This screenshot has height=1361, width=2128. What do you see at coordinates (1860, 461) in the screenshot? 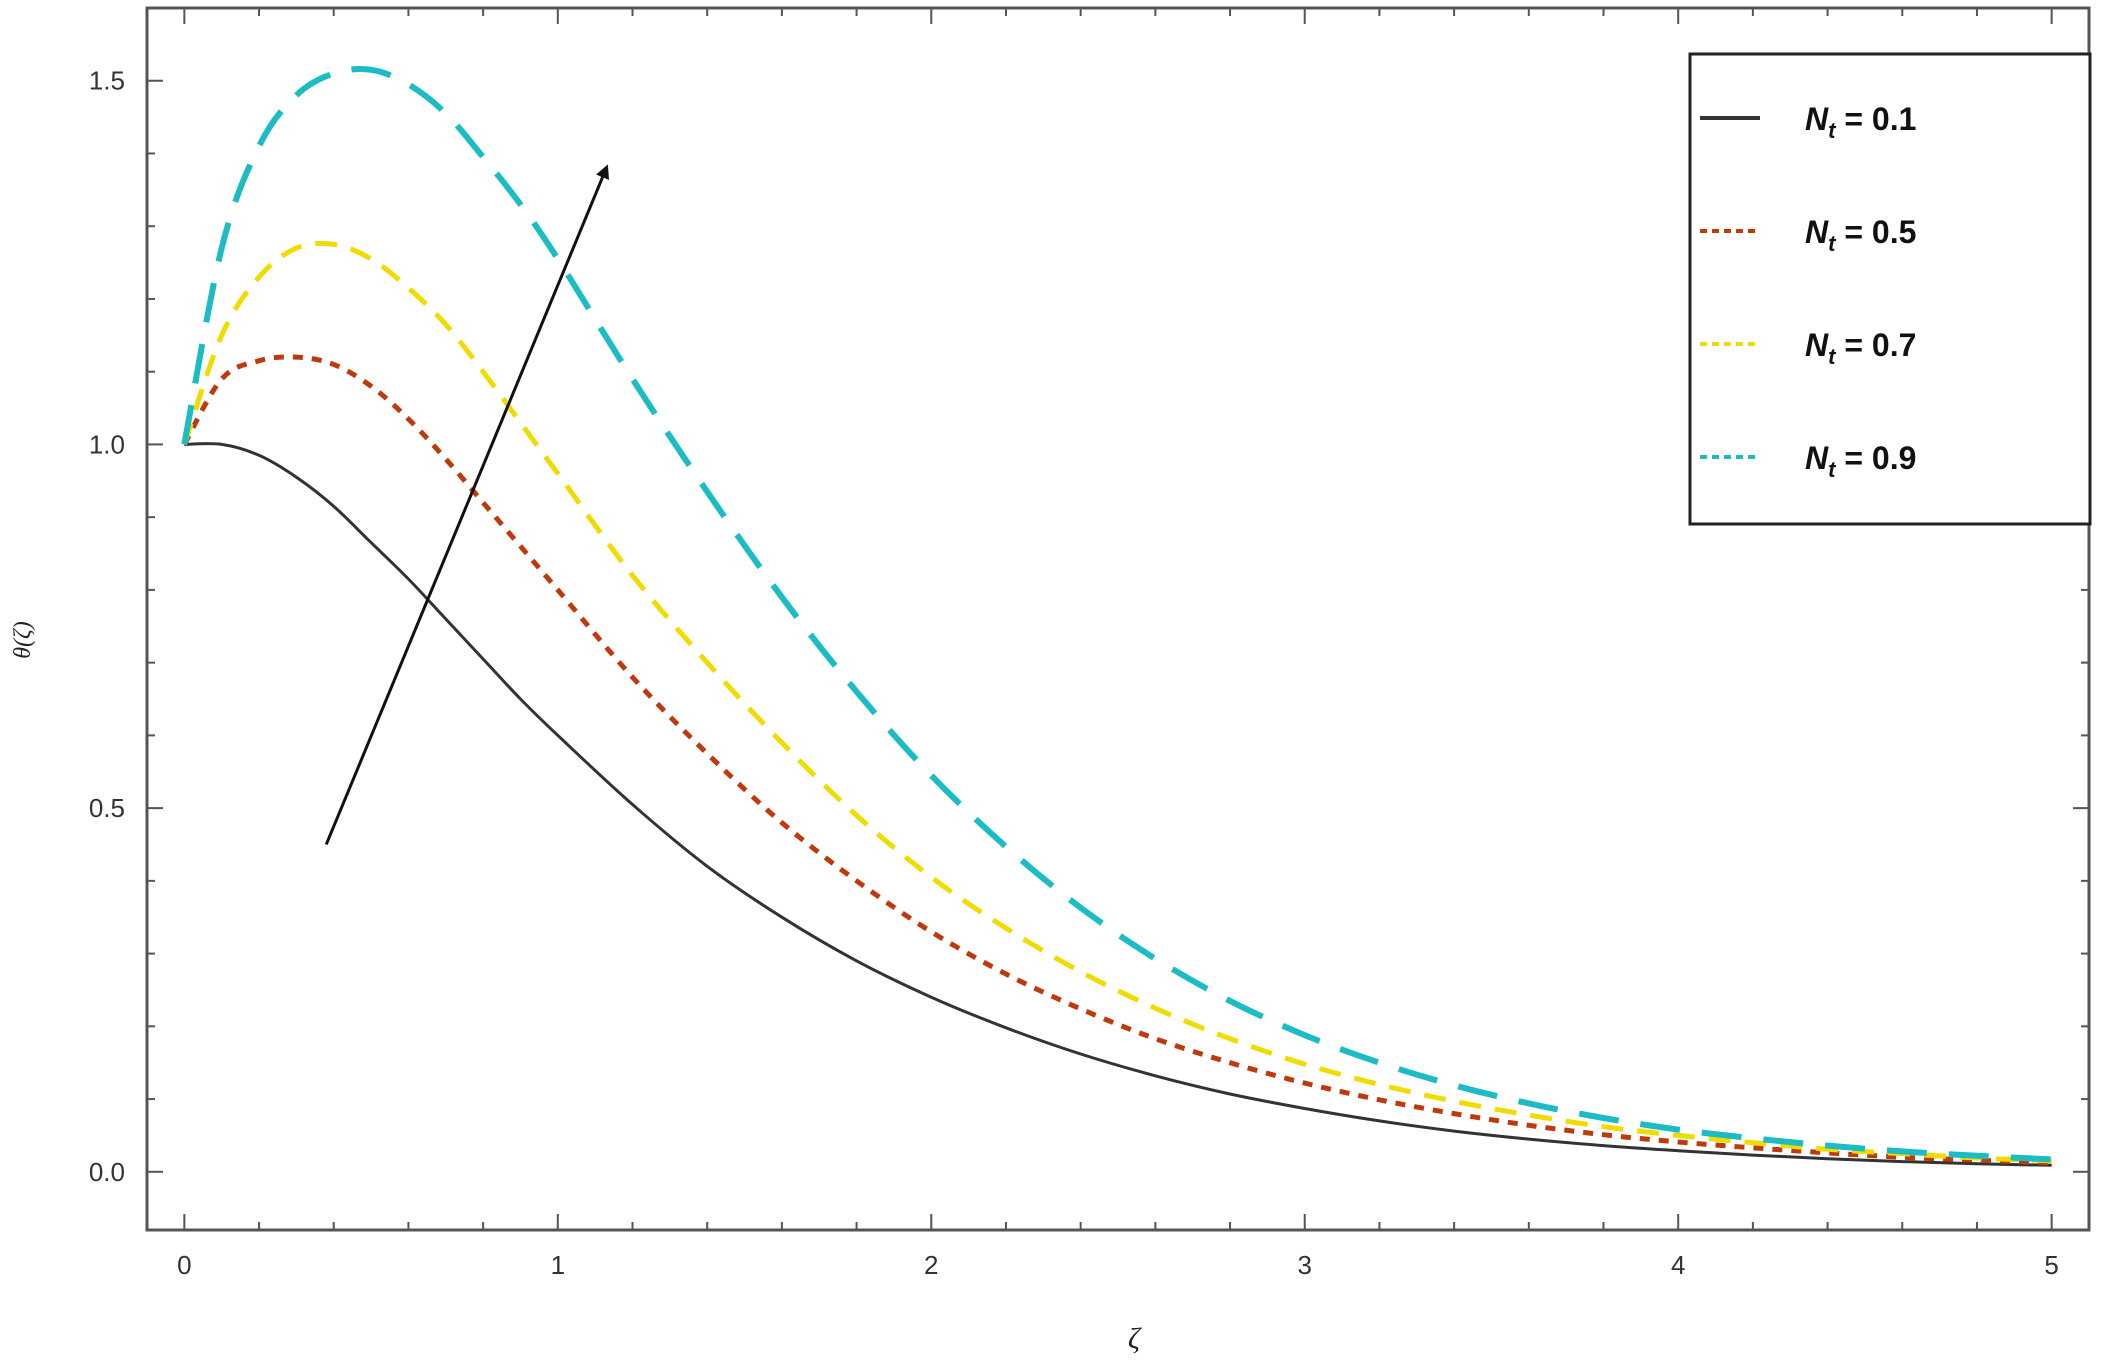
I see `legend-label-4: Nt = 0.9` at bounding box center [1860, 461].